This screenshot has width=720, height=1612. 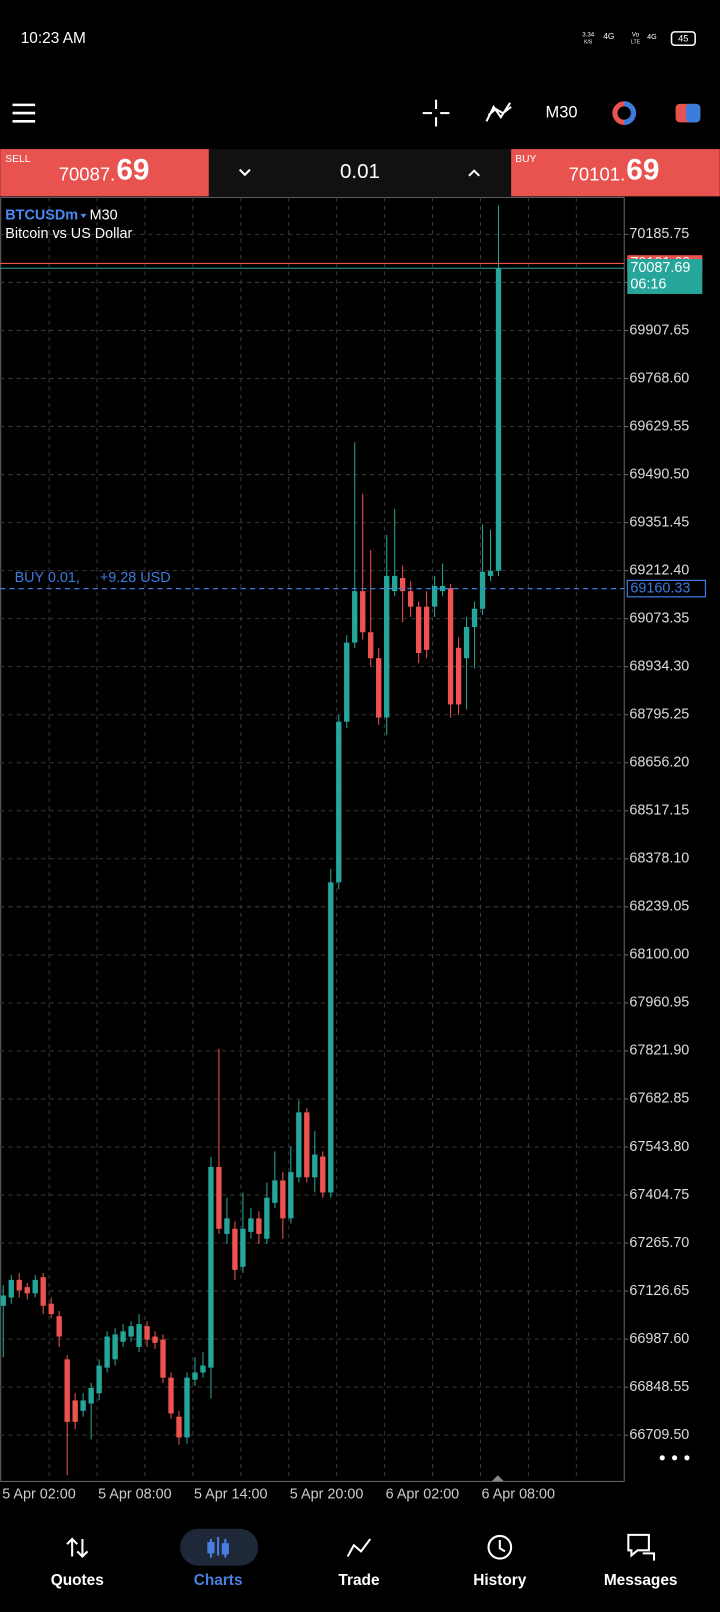 What do you see at coordinates (659, 907) in the screenshot?
I see `y-tick-label: 68239.05` at bounding box center [659, 907].